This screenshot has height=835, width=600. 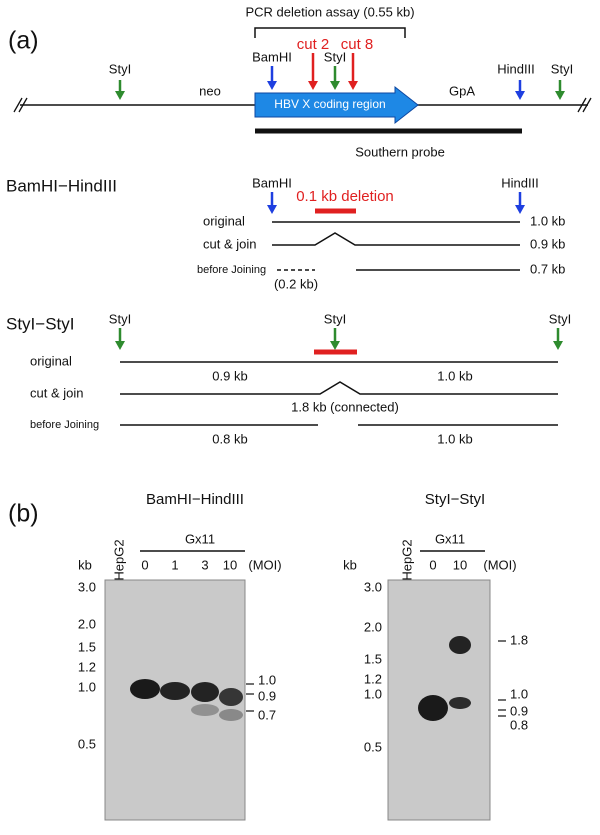 What do you see at coordinates (400, 151) in the screenshot?
I see `probe-label: Southern probe` at bounding box center [400, 151].